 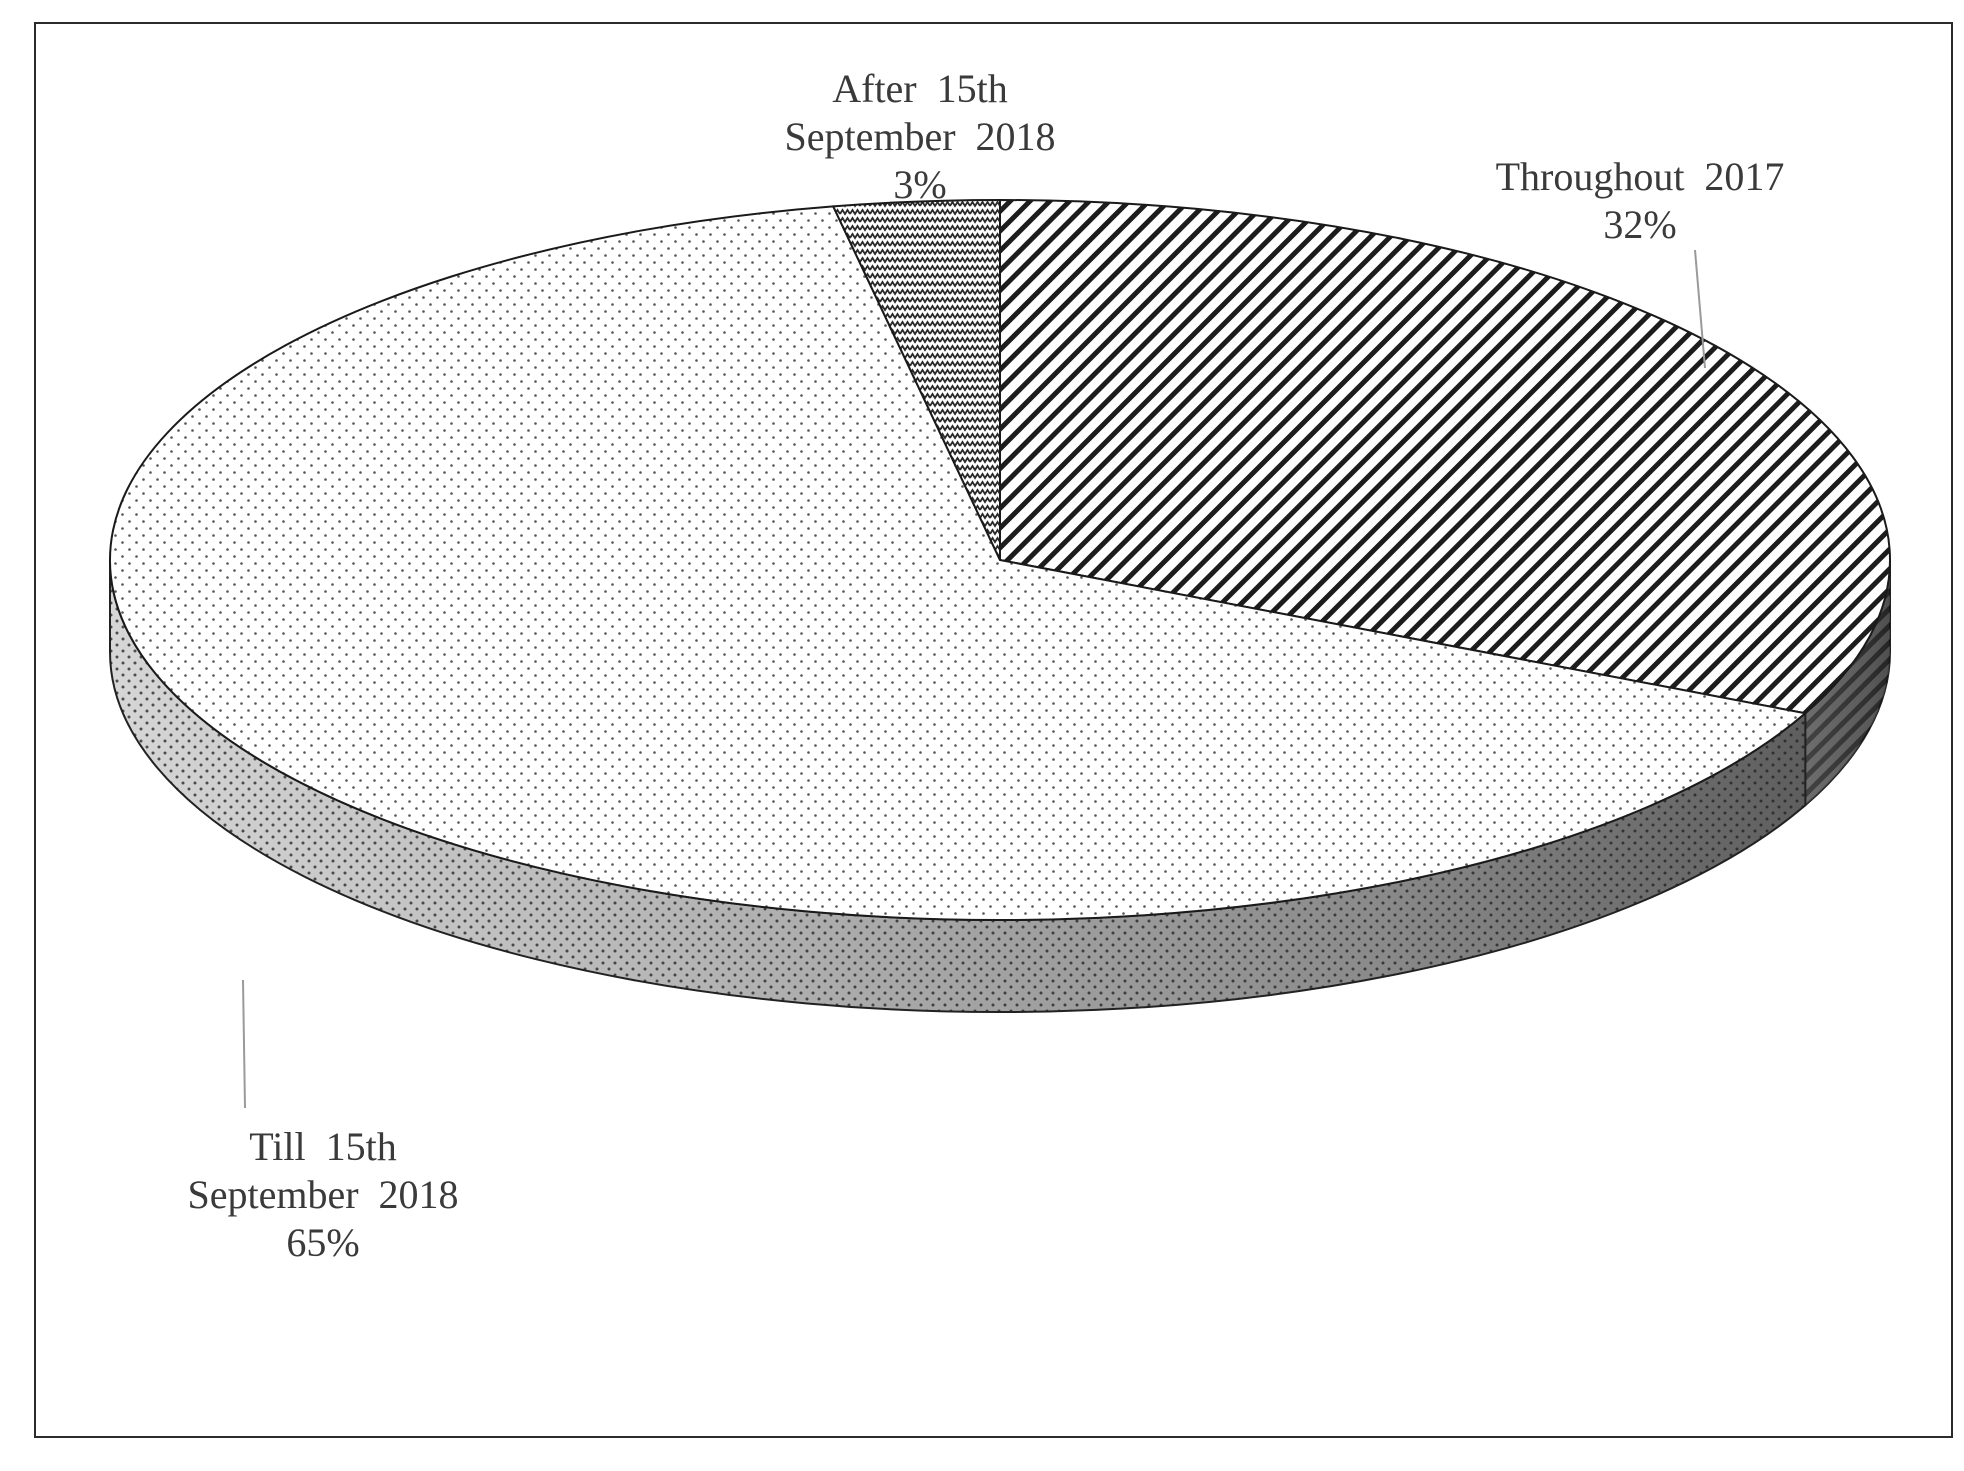 What do you see at coordinates (919, 184) in the screenshot?
I see `data-label-line: 3%` at bounding box center [919, 184].